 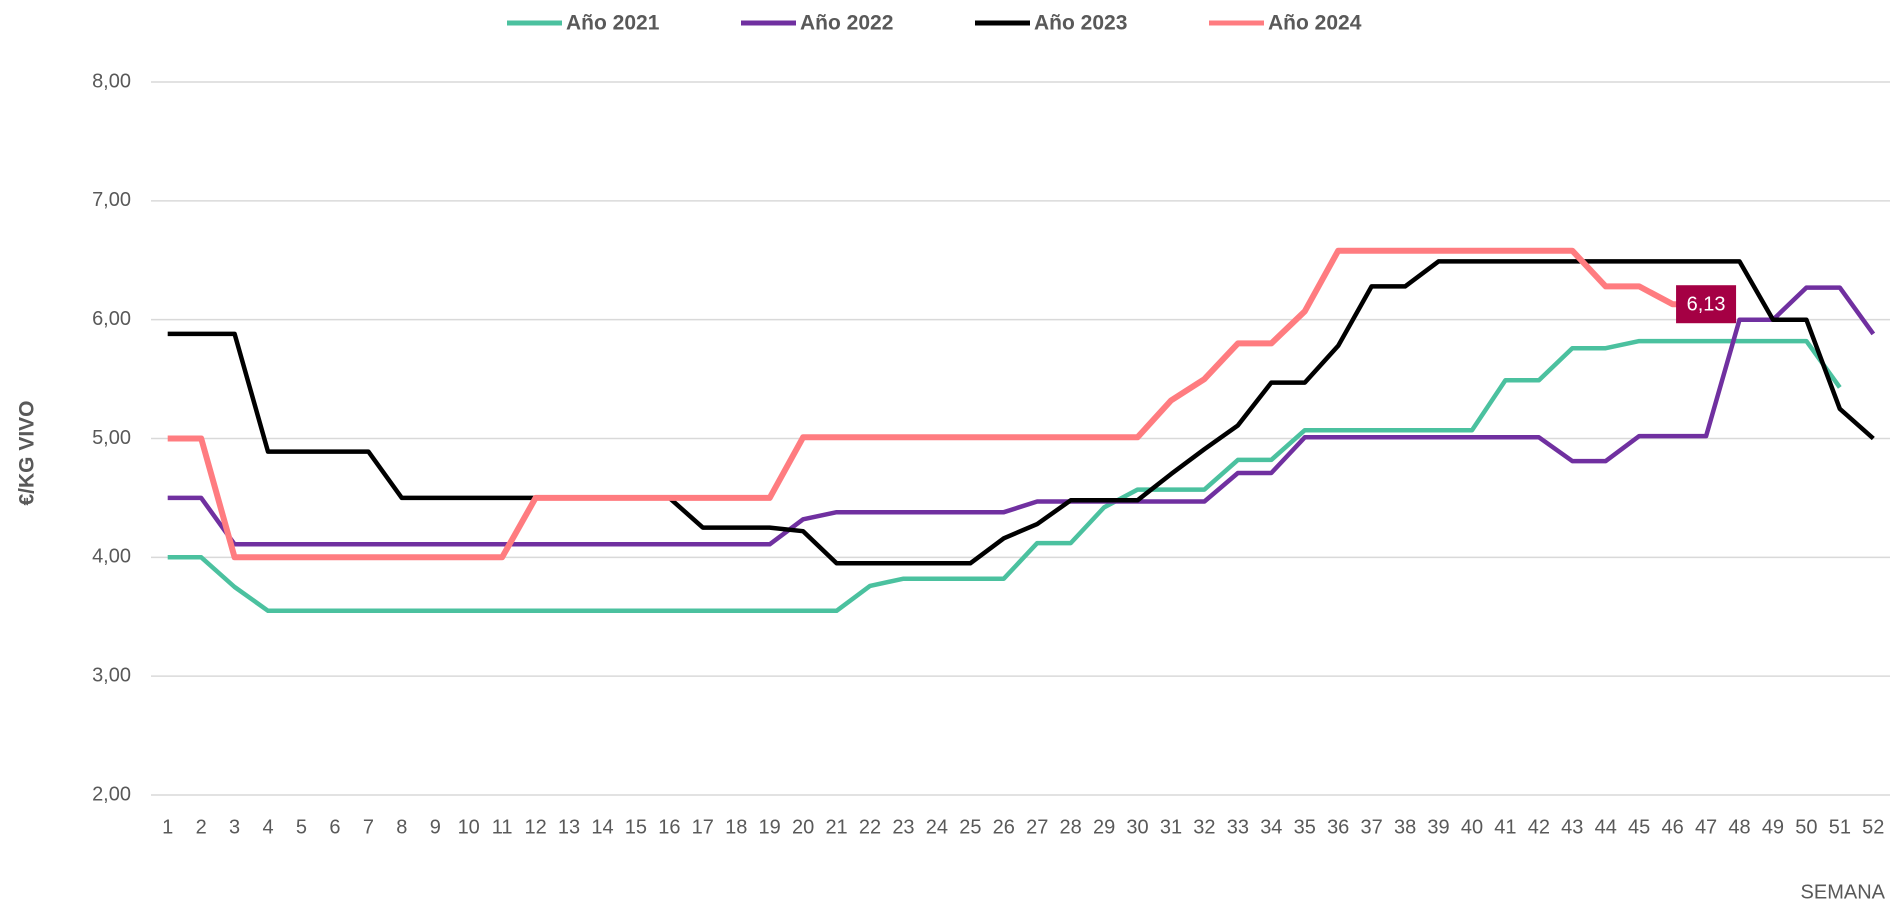 I want to click on y-tick-label: 6,00, so click(x=111, y=319).